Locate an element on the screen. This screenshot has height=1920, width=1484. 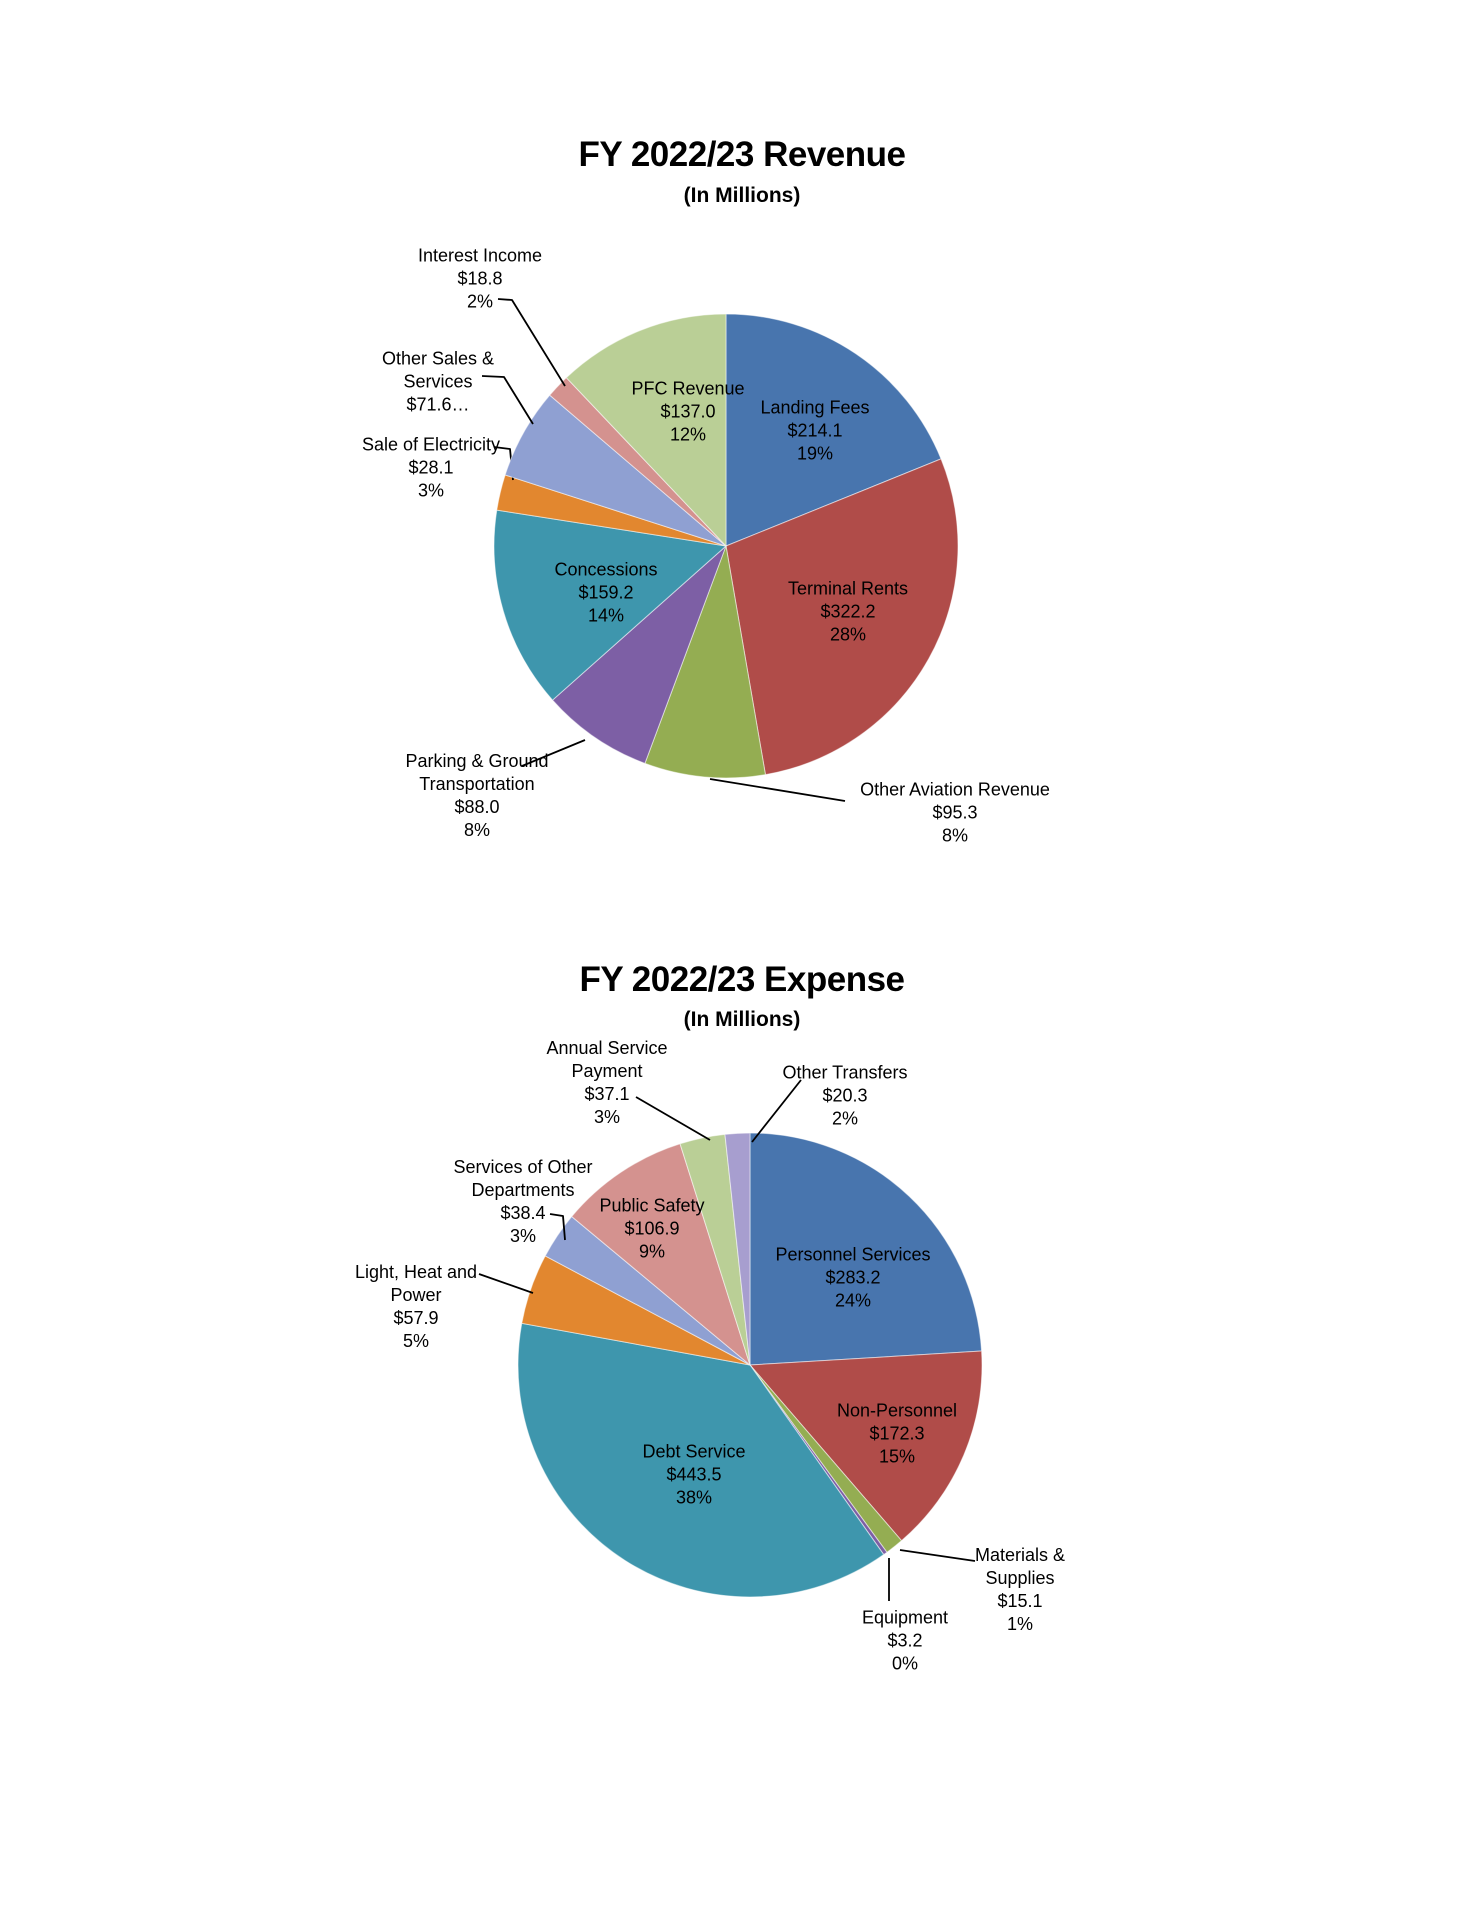
label-line: $95.3 is located at coordinates (955, 812).